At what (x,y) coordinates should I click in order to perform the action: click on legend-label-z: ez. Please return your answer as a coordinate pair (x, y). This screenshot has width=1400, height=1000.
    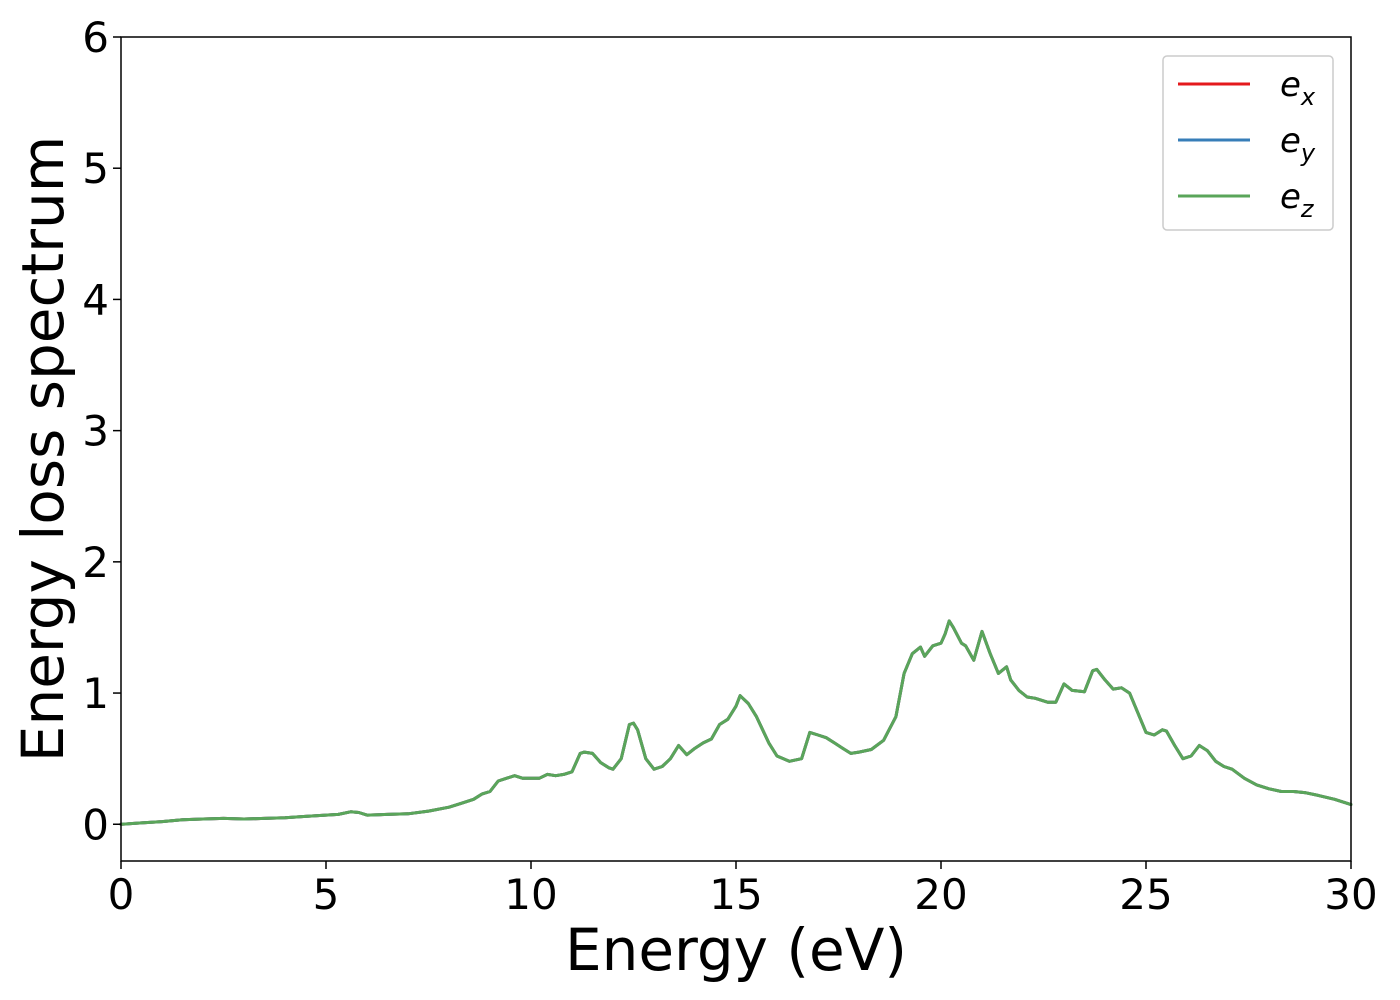
    Looking at the image, I should click on (1297, 200).